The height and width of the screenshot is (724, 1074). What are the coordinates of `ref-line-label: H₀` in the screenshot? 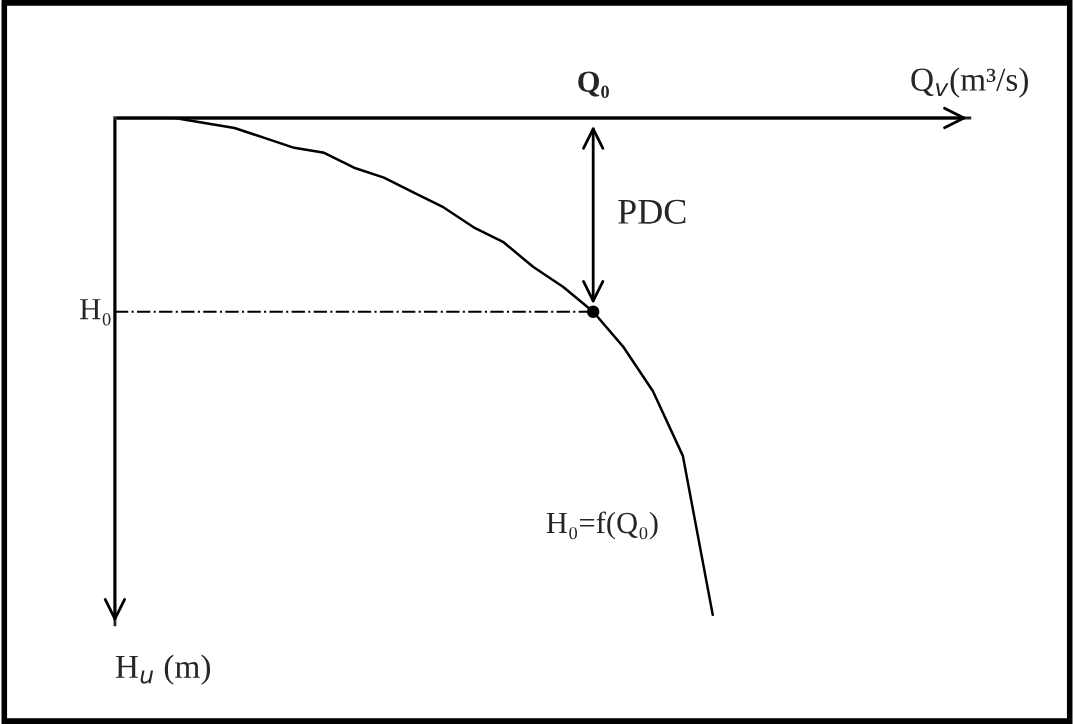 It's located at (95, 312).